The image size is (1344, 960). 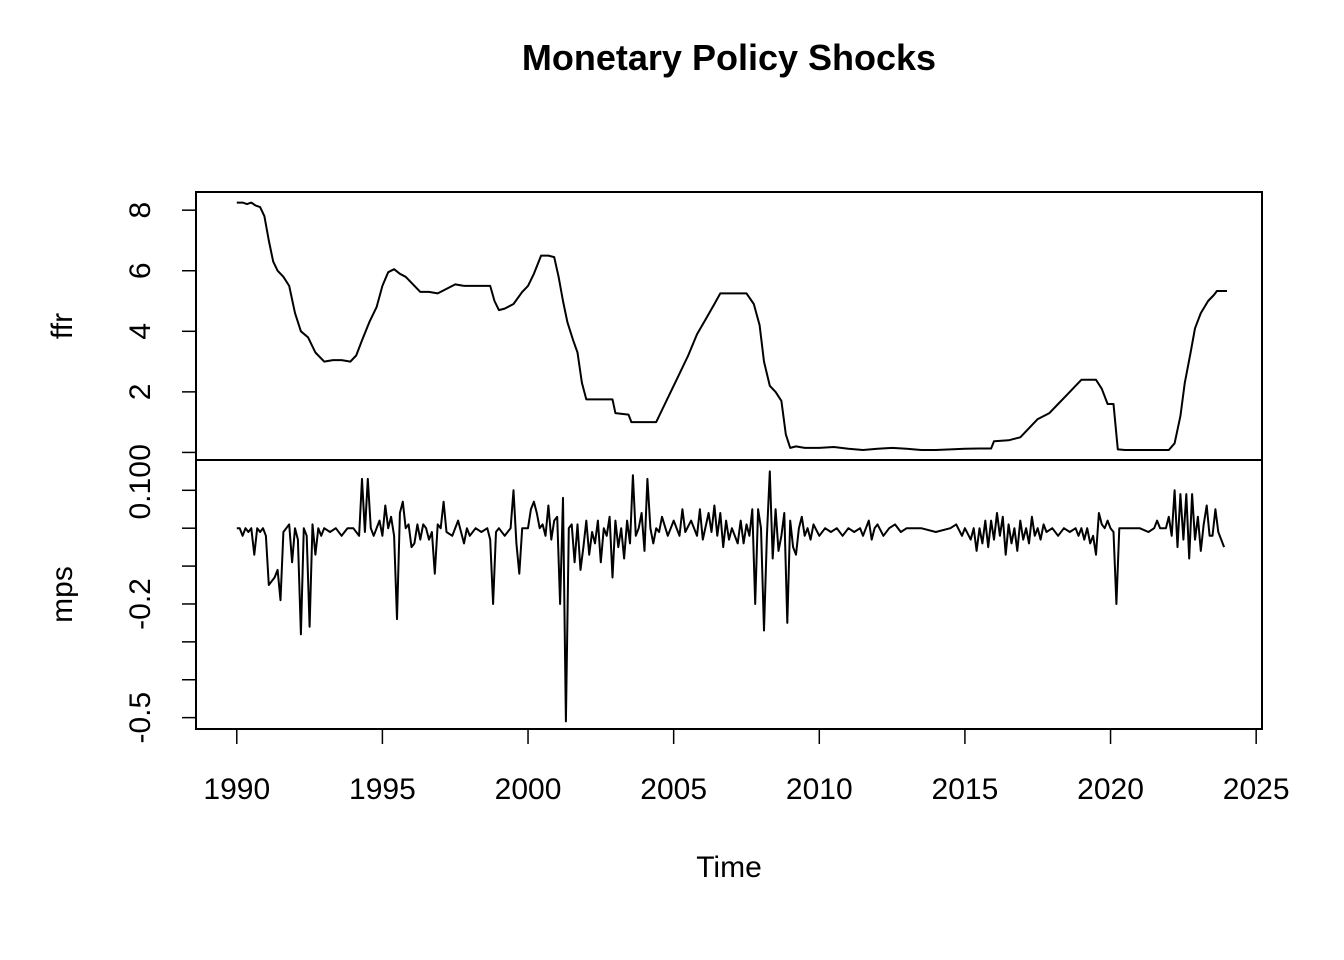 I want to click on y-tick-label-mps: -0.2, so click(x=140, y=604).